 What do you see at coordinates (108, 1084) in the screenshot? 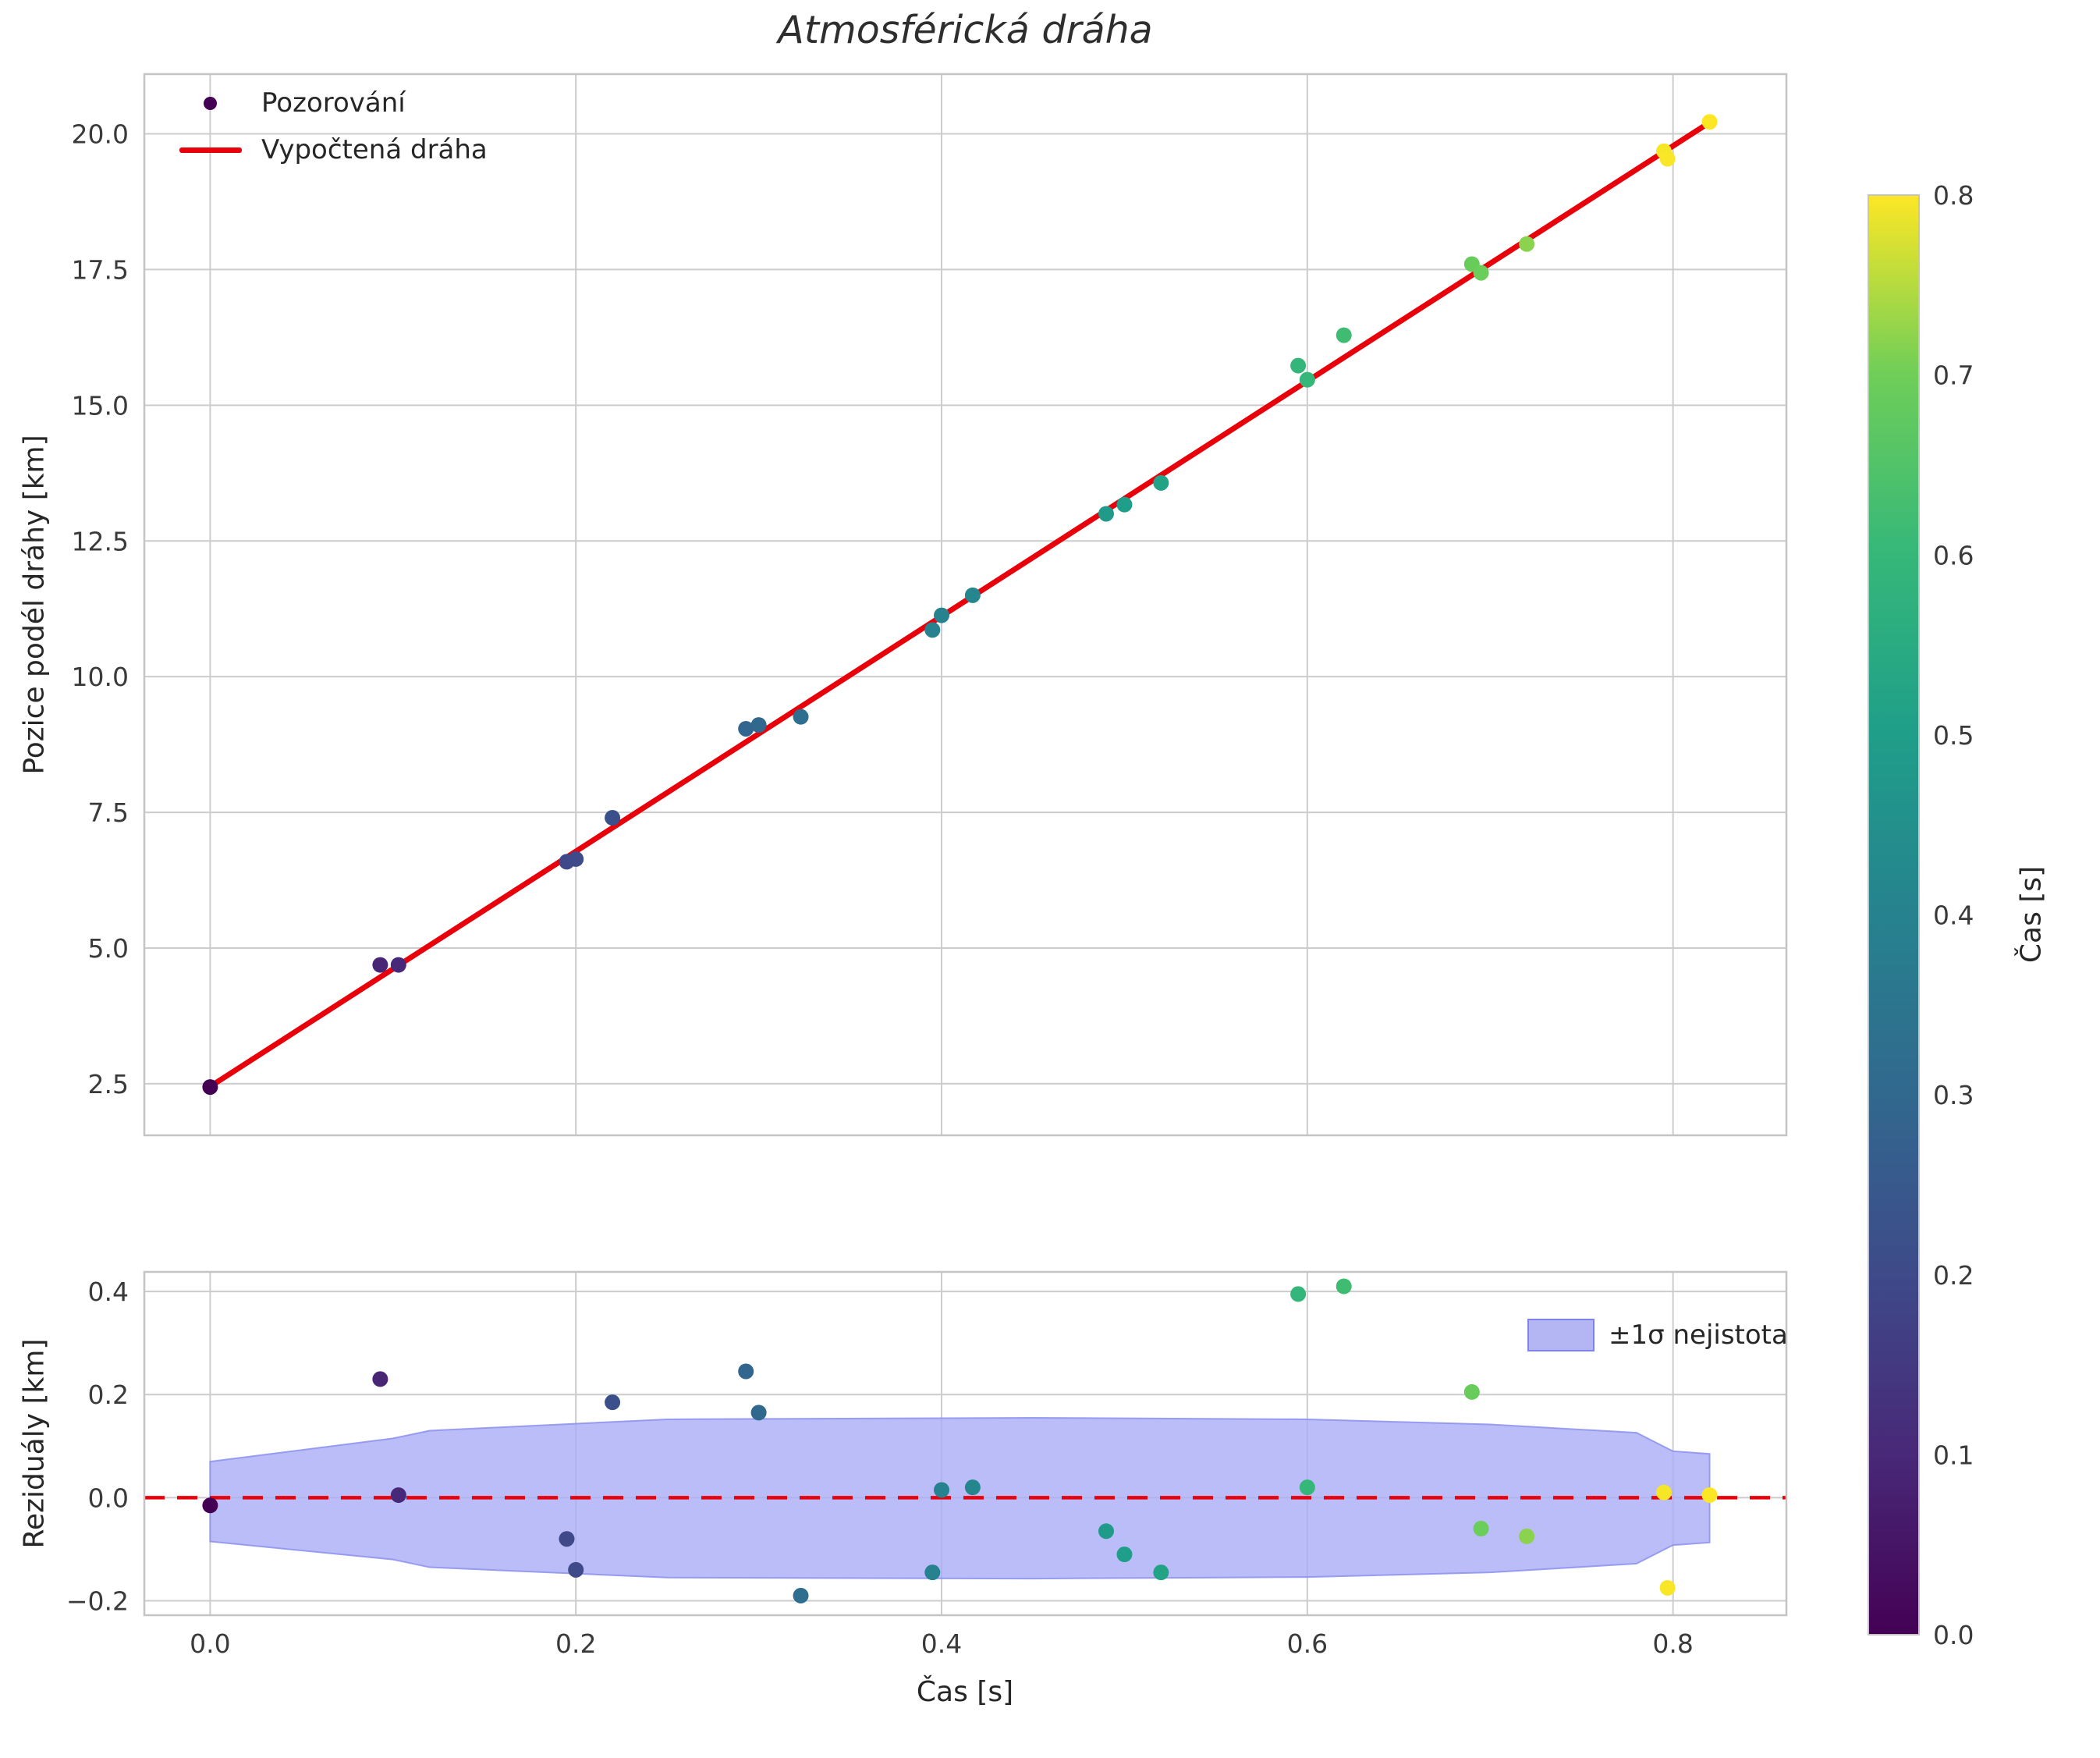
I see `y-tick-label: 2.5` at bounding box center [108, 1084].